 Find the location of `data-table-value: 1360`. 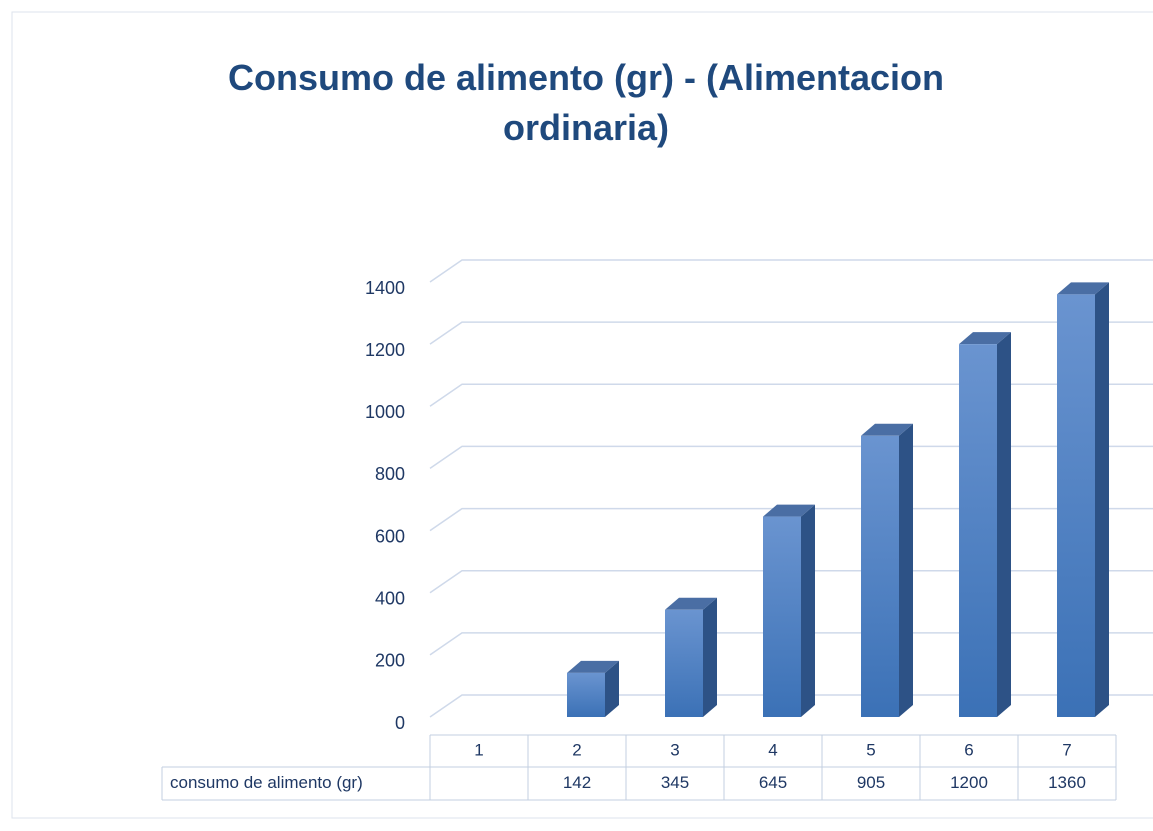

data-table-value: 1360 is located at coordinates (1067, 782).